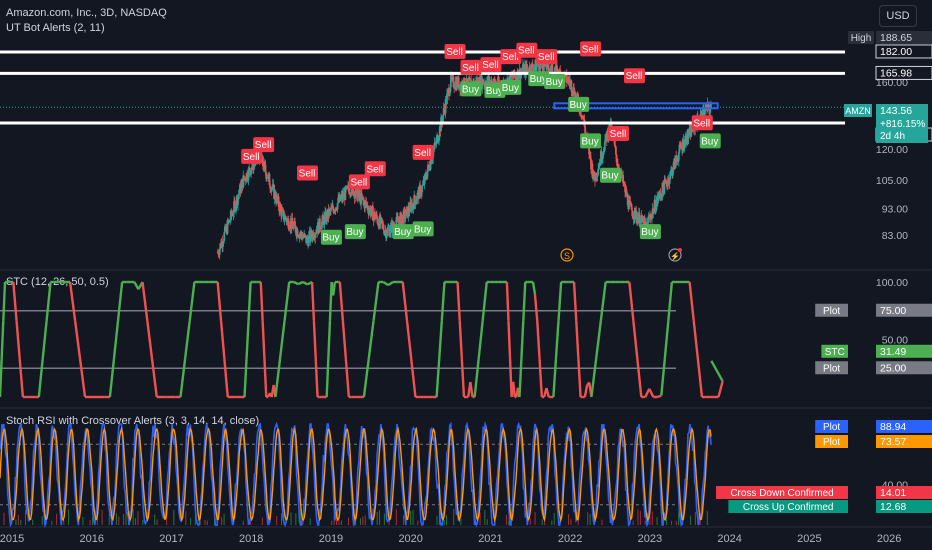  I want to click on last-price-label: AMZN 143.56 +816.15%2d 4h, so click(886, 123).